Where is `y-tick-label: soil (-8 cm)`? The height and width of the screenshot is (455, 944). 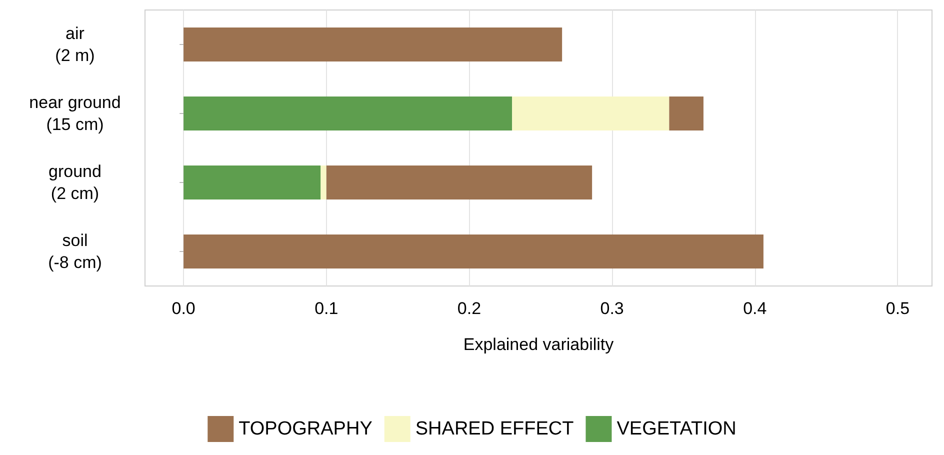 y-tick-label: soil (-8 cm) is located at coordinates (75, 251).